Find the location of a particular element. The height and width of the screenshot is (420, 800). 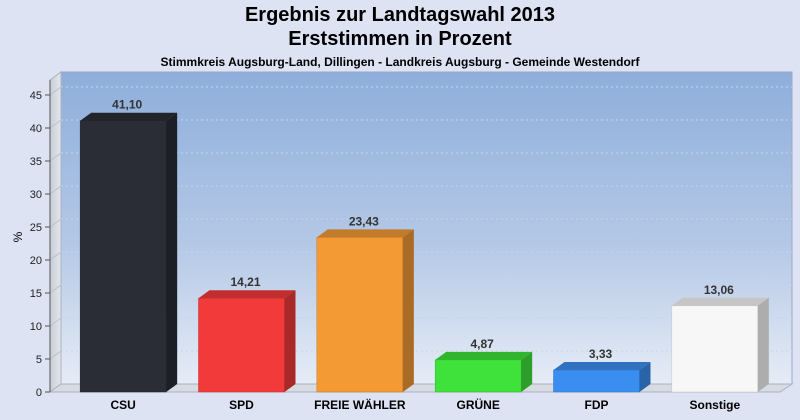

x-tick-label: FDP is located at coordinates (597, 405).